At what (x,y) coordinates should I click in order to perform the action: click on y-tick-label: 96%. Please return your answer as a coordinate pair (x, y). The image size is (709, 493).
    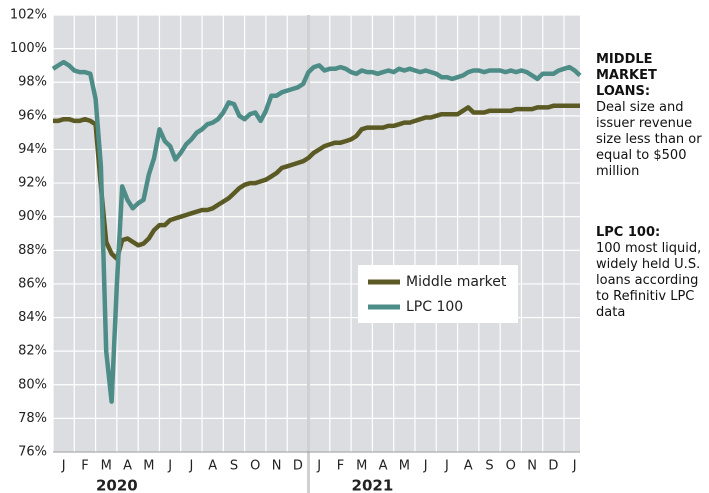
    Looking at the image, I should click on (32, 115).